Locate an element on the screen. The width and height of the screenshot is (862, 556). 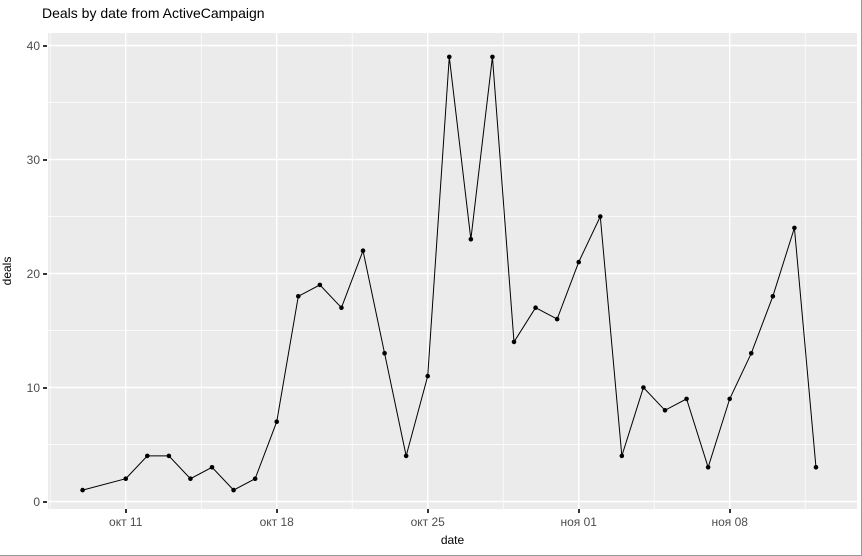
x-tick-label: ноя 08 is located at coordinates (729, 522).